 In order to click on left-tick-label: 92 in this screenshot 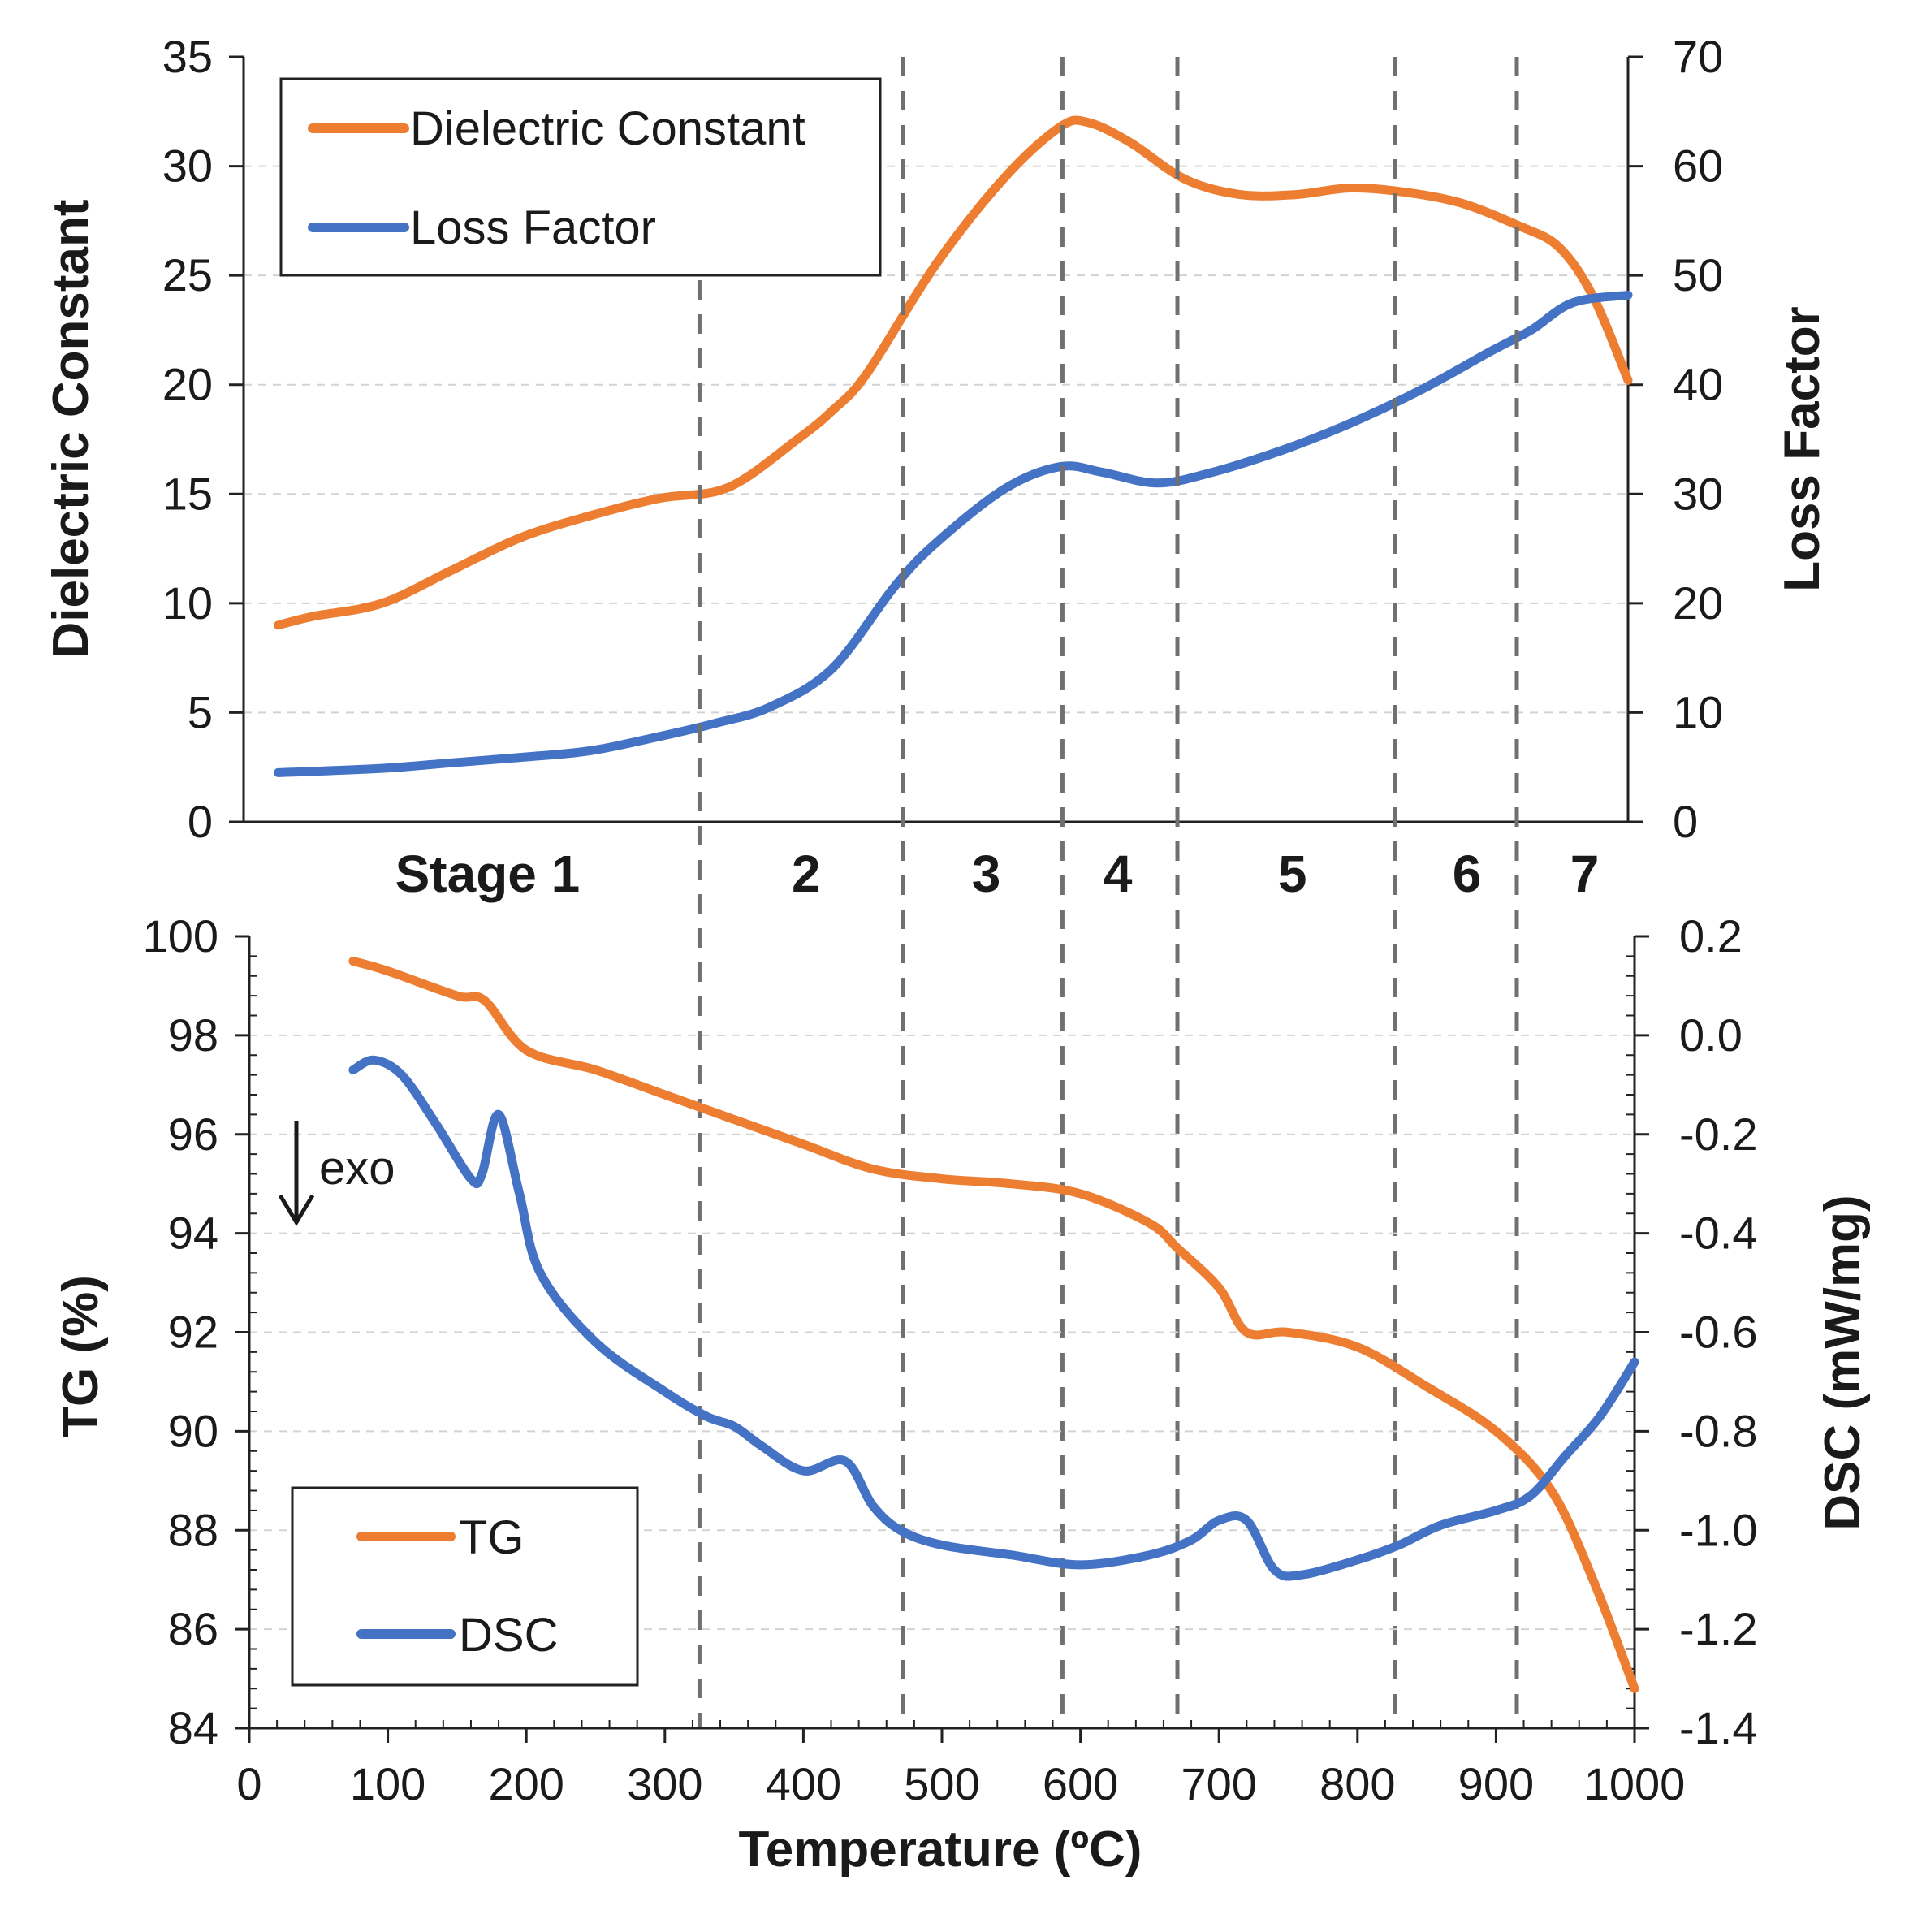, I will do `click(193, 1333)`.